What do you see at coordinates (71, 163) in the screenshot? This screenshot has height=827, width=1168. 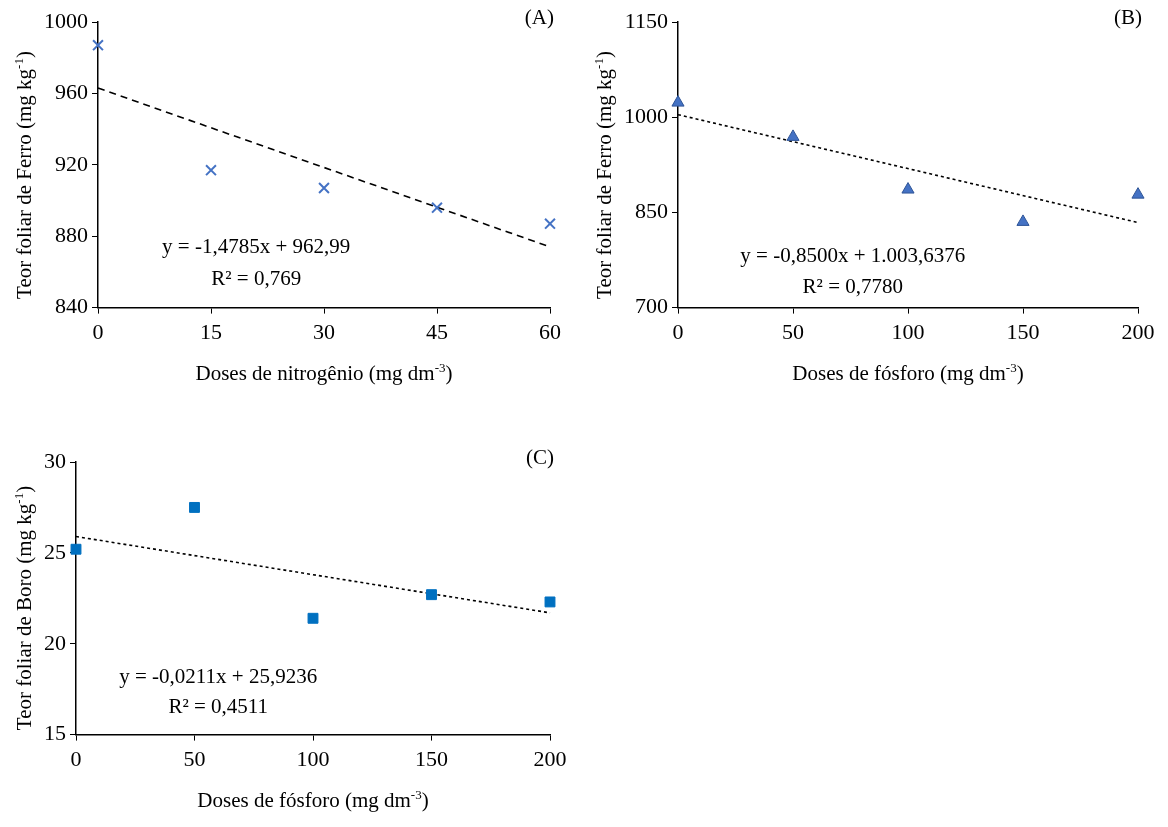 I see `y-tick-label: 920` at bounding box center [71, 163].